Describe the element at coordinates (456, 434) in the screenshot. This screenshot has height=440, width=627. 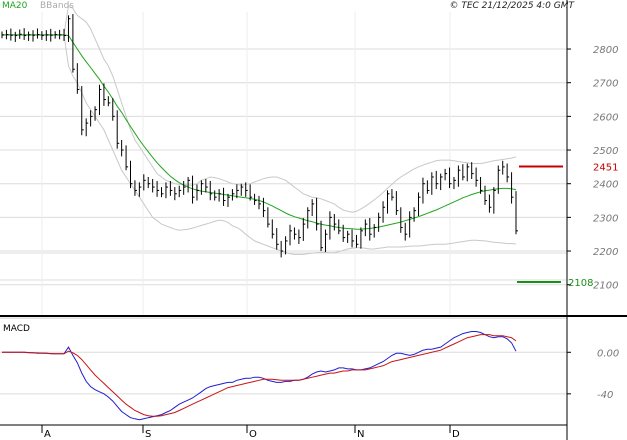
I see `month-label: D` at that location.